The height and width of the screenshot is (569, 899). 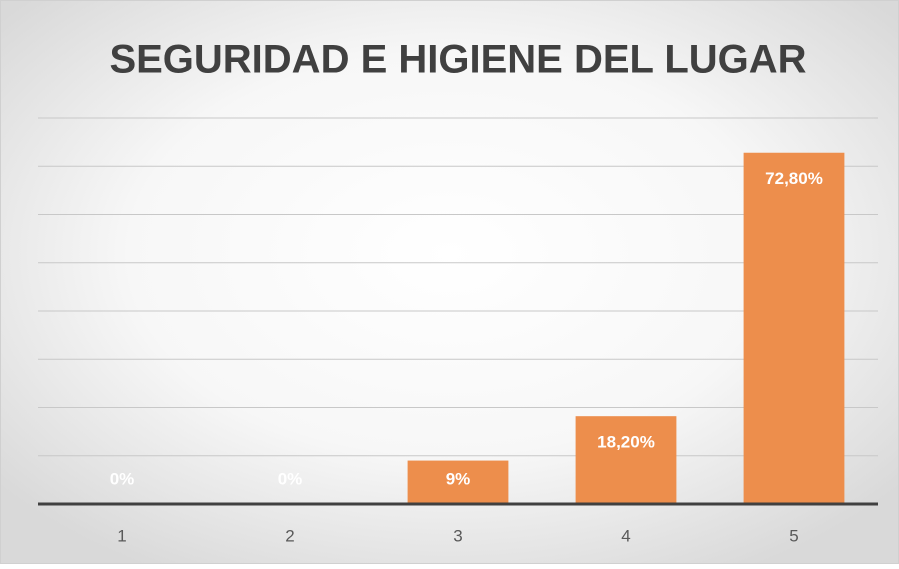 I want to click on data-label: 9%, so click(x=458, y=478).